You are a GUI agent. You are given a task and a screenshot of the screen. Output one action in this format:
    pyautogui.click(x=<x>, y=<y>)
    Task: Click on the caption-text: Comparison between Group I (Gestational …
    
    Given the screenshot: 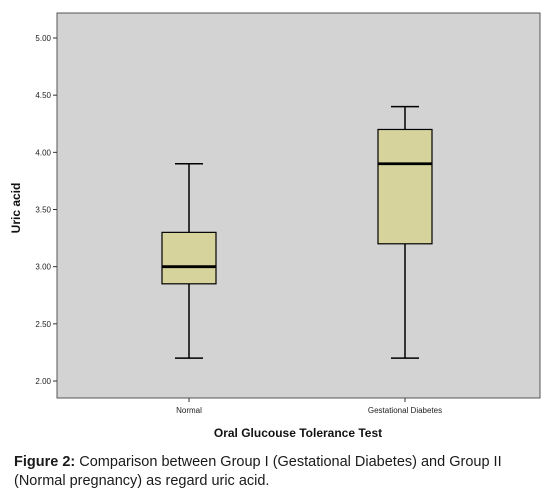 What is the action you would take?
    pyautogui.click(x=258, y=471)
    